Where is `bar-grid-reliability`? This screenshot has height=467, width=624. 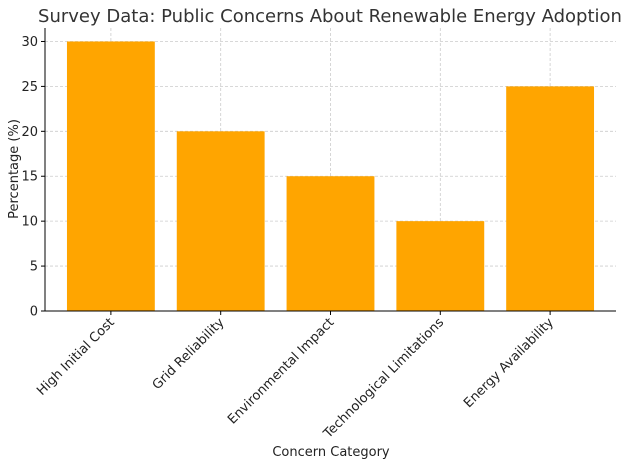
bar-grid-reliability is located at coordinates (220, 221).